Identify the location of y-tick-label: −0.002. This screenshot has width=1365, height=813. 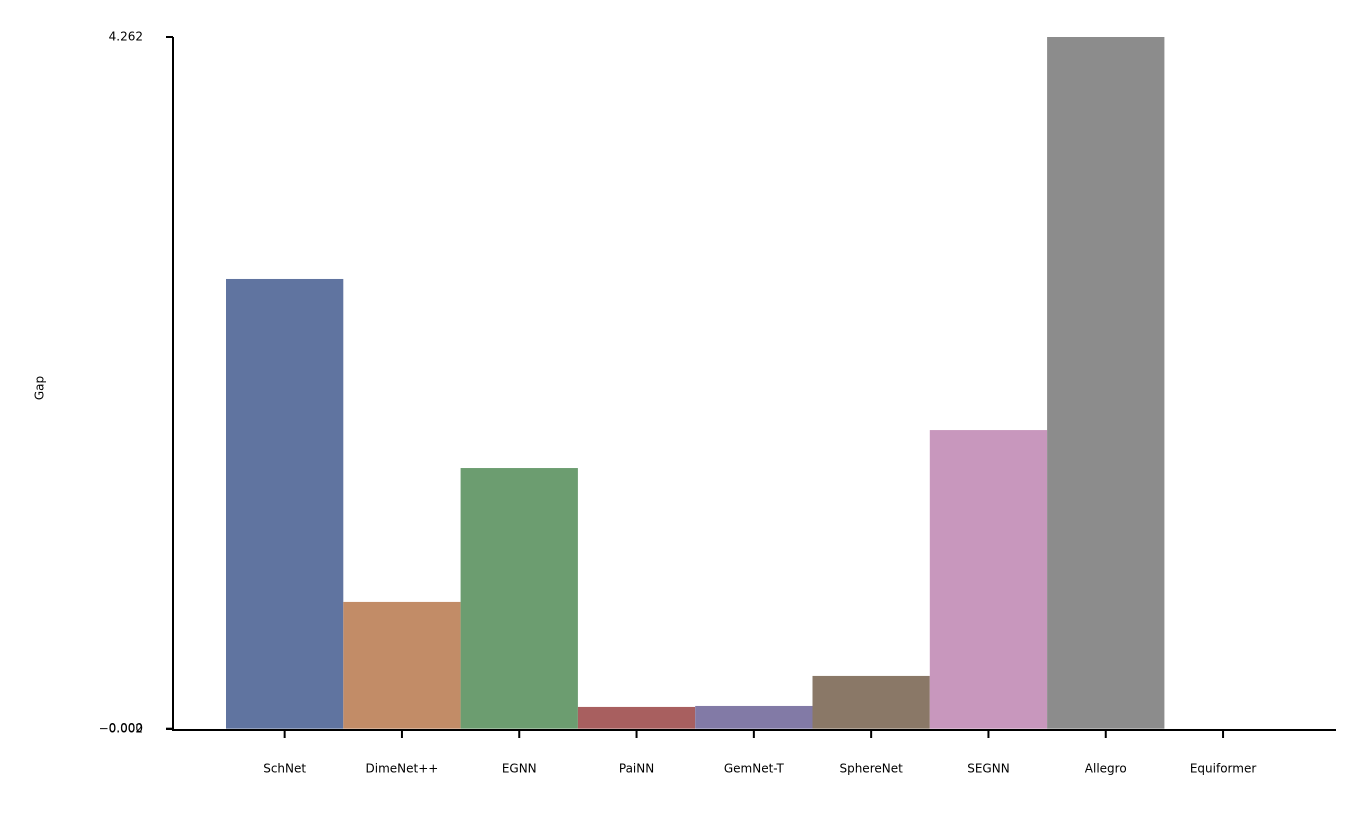
(121, 729).